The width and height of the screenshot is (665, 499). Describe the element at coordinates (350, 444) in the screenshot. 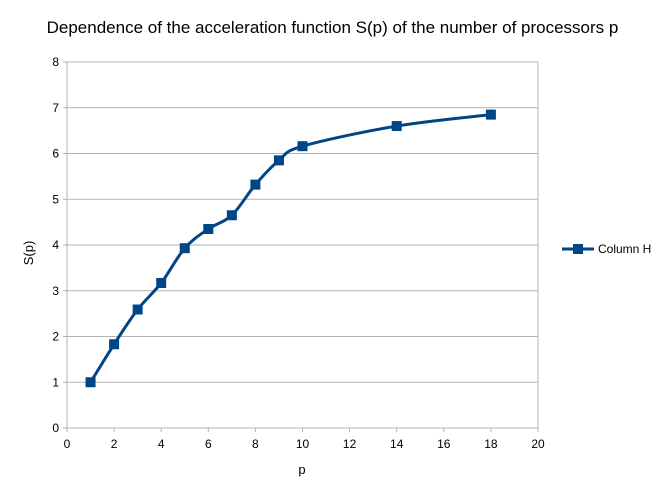

I see `x-tick-label: 12` at that location.